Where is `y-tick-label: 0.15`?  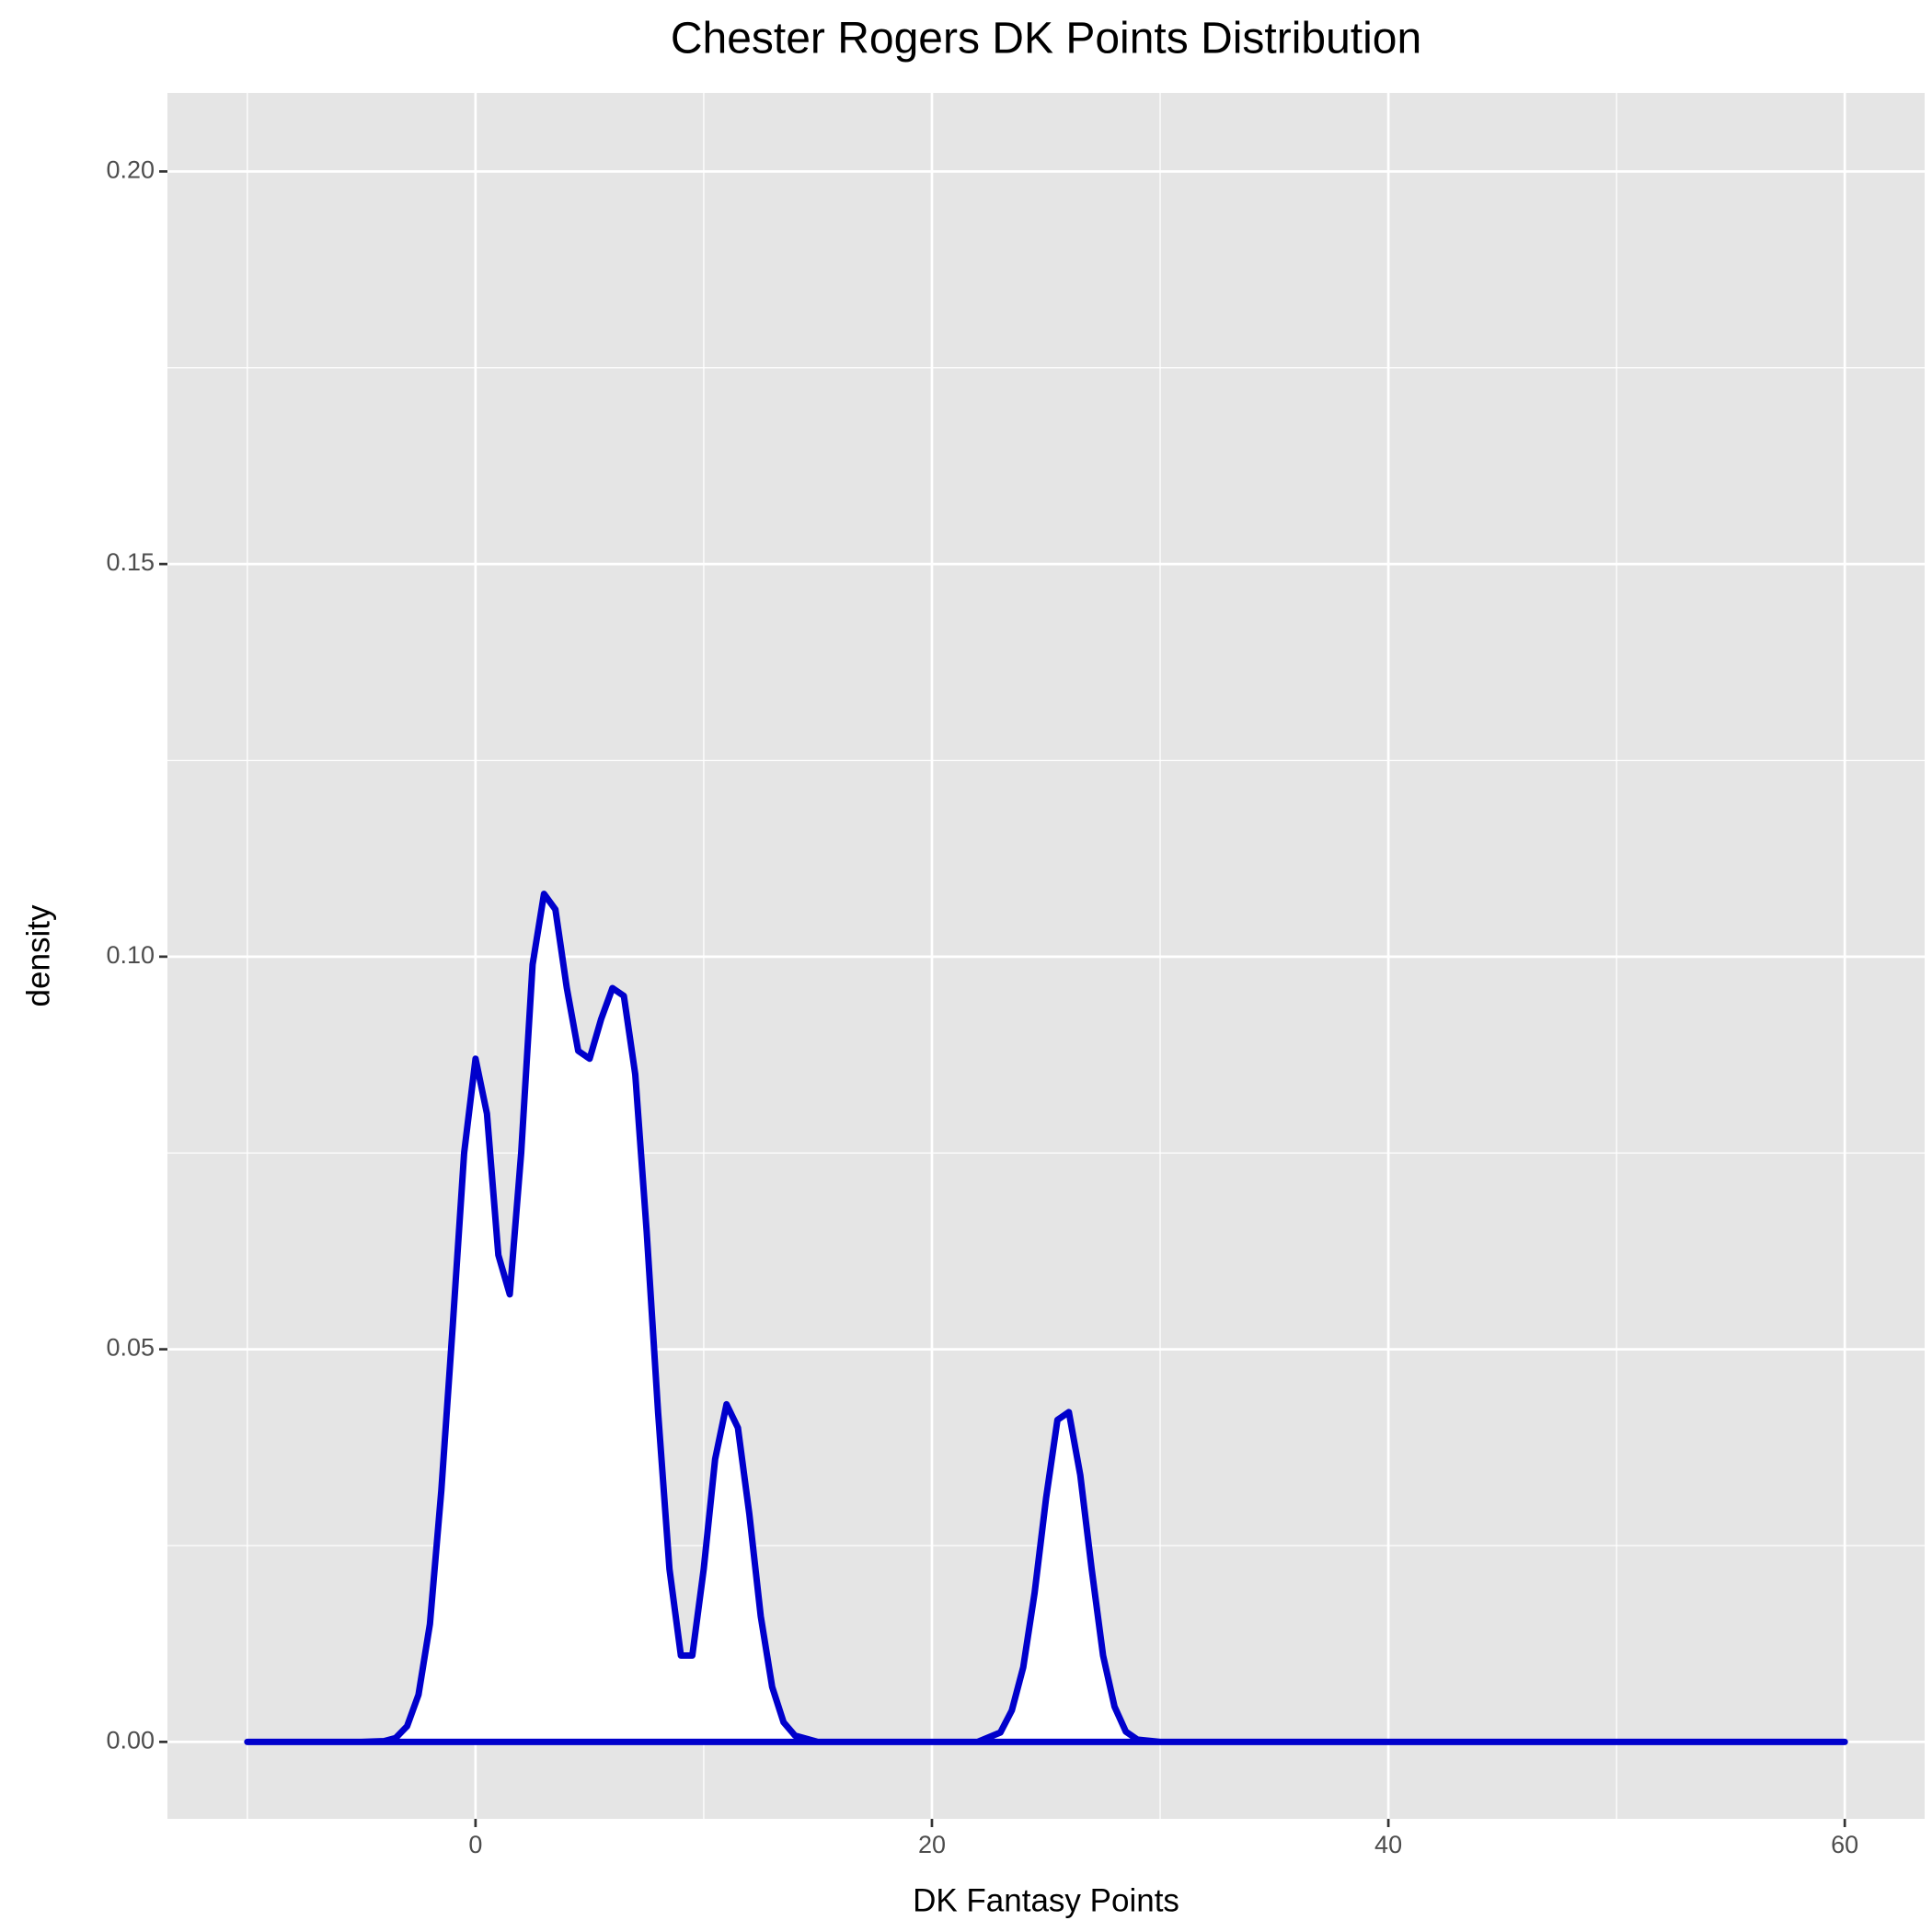 y-tick-label: 0.15 is located at coordinates (130, 562).